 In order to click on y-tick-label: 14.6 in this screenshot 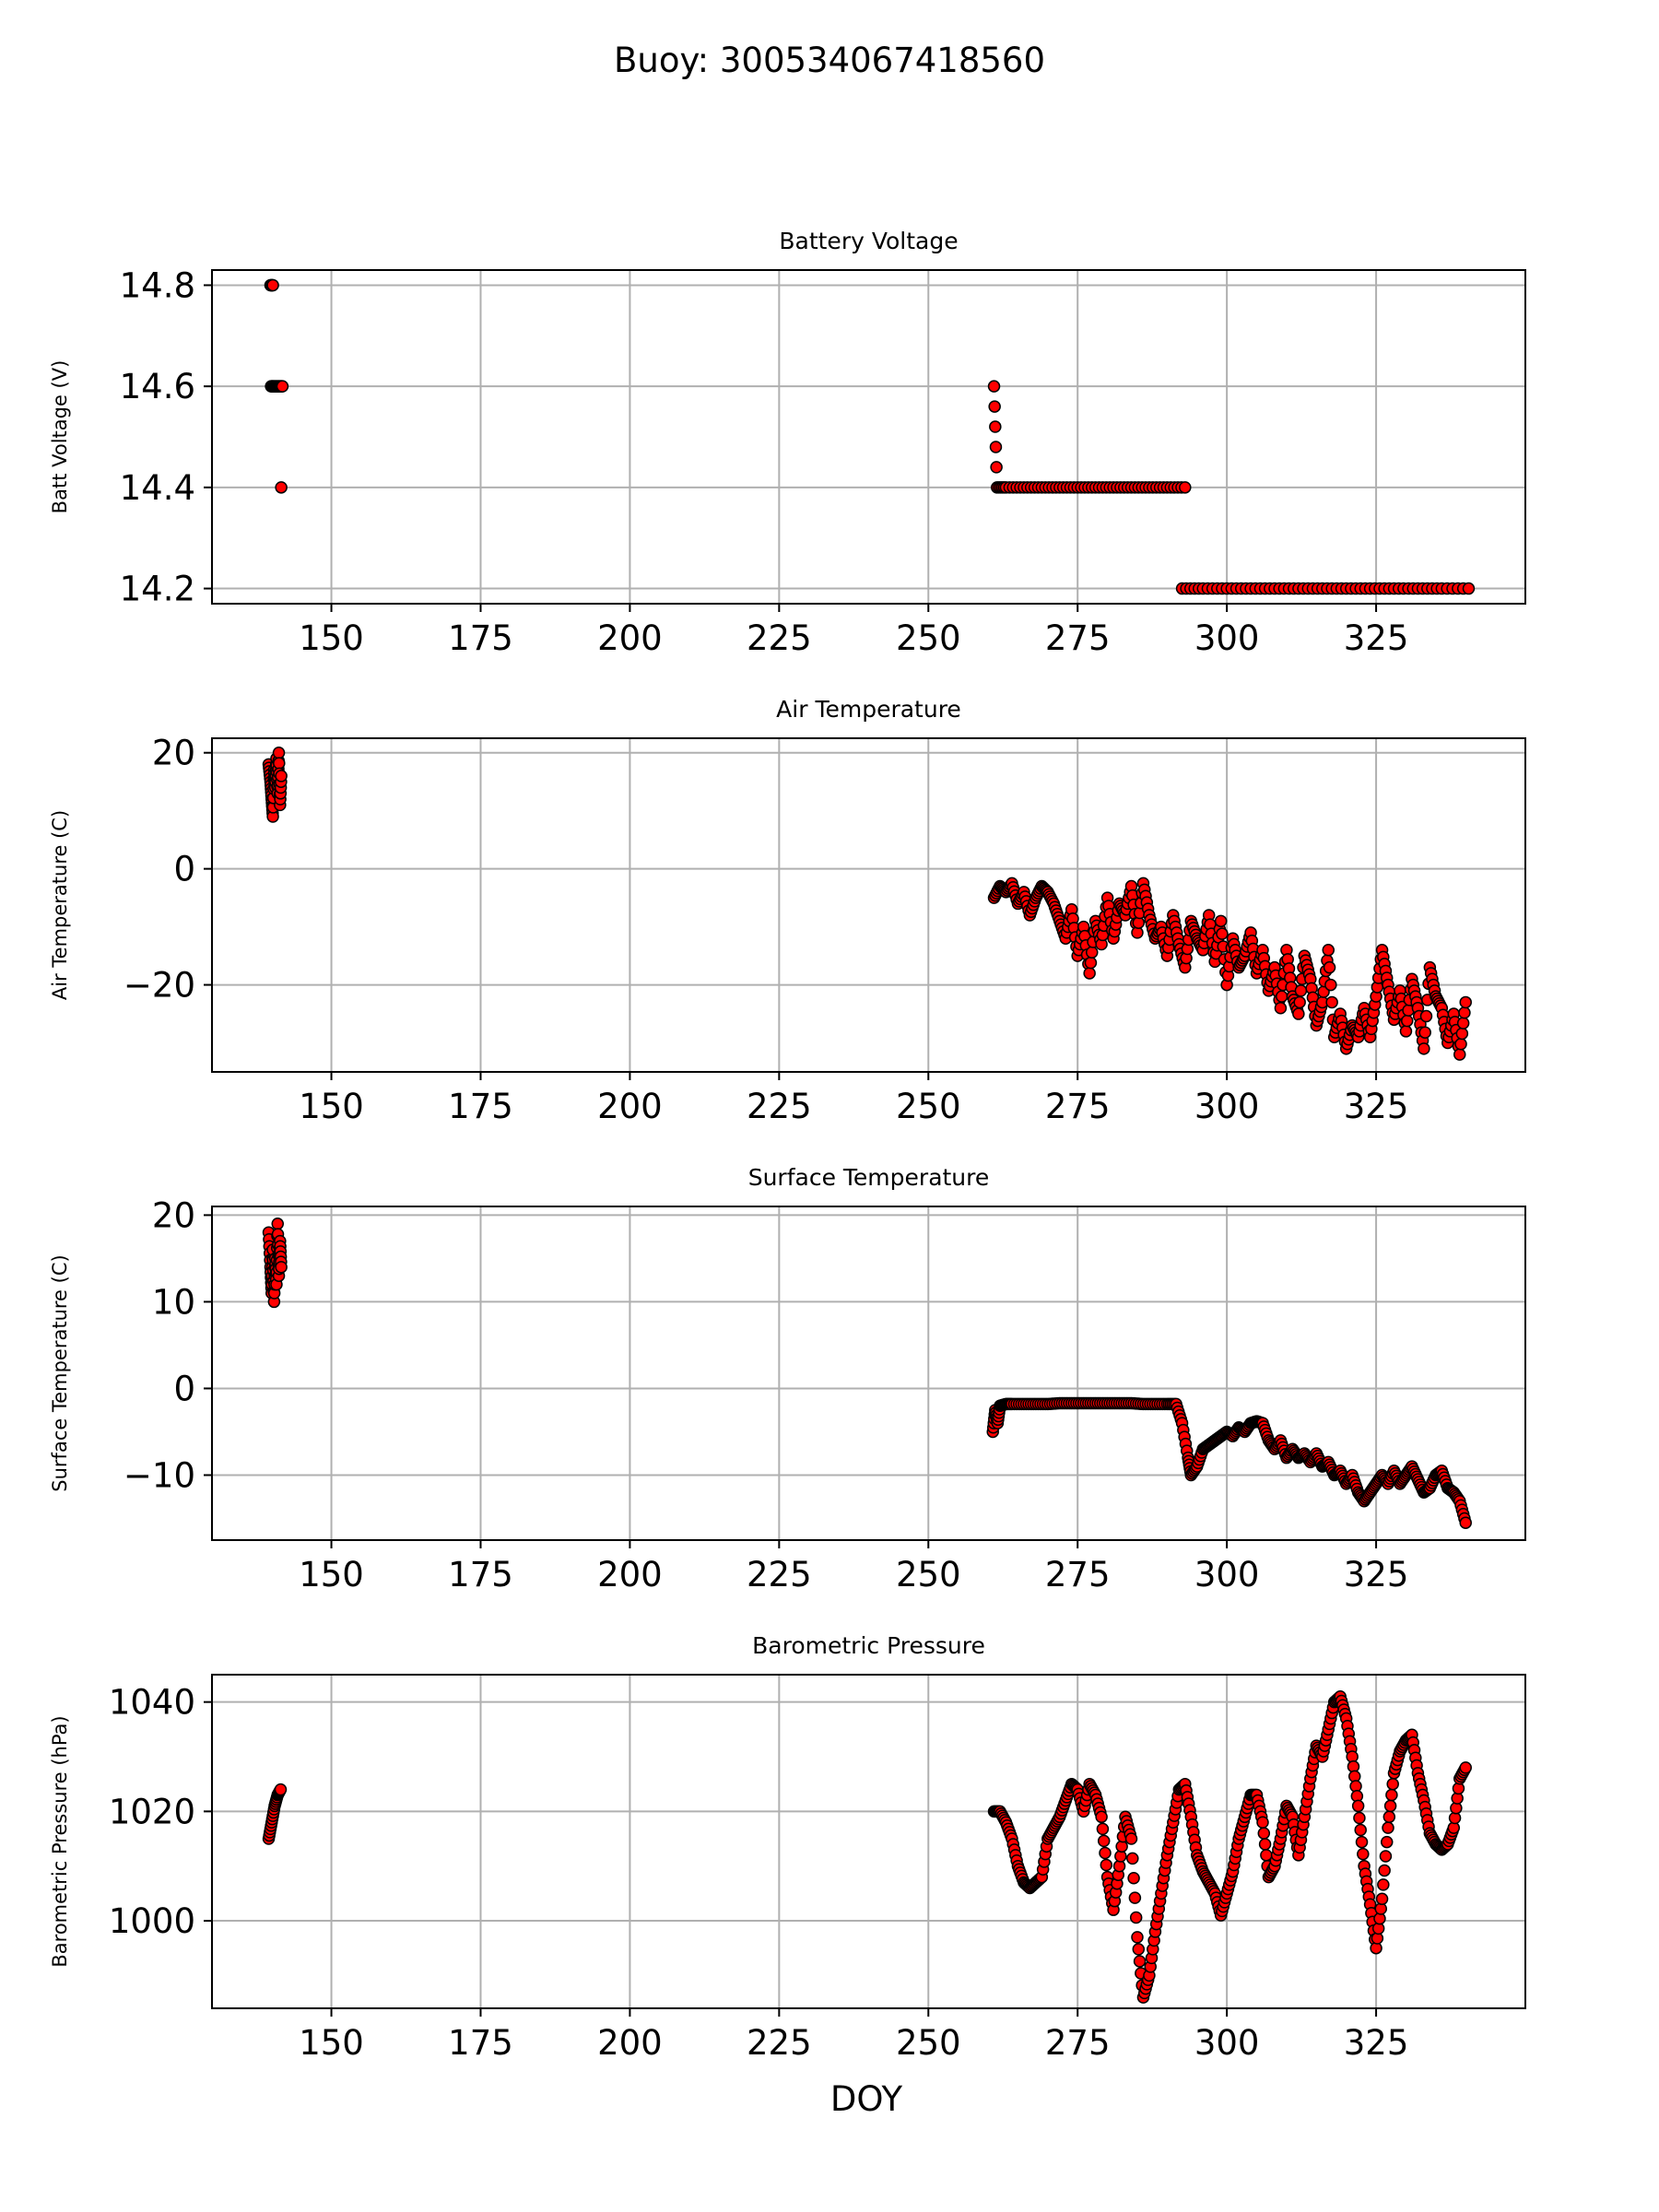, I will do `click(157, 386)`.